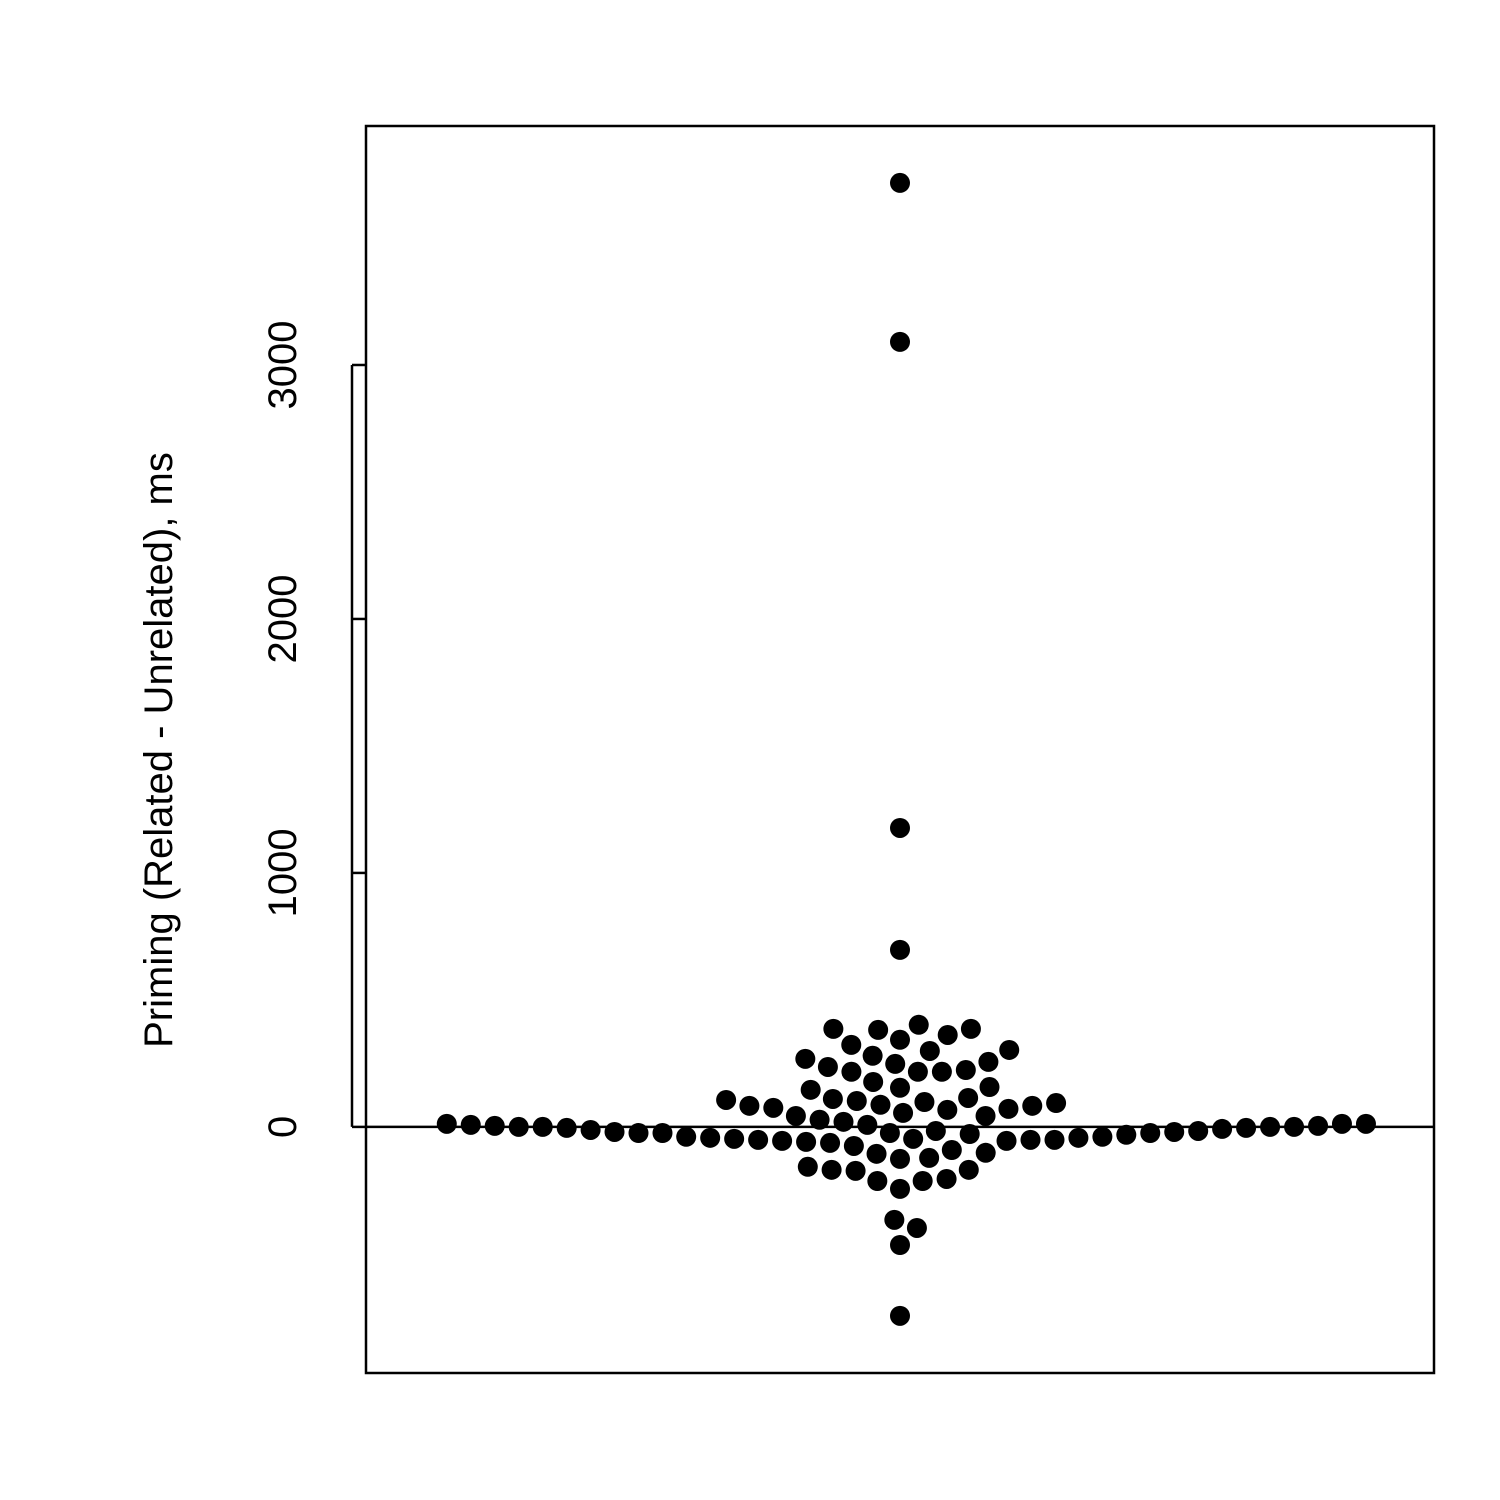 This screenshot has width=1500, height=1500. Describe the element at coordinates (159, 750) in the screenshot. I see `y-axis-label: Priming (Related - Unrelated), ms` at that location.